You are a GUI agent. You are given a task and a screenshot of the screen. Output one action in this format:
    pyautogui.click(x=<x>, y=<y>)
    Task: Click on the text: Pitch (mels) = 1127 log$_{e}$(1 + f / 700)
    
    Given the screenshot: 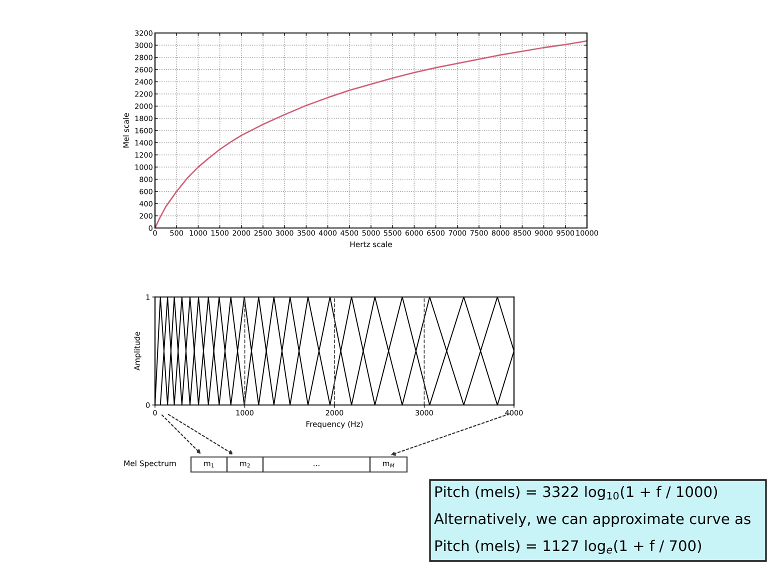 What is the action you would take?
    pyautogui.click(x=568, y=547)
    